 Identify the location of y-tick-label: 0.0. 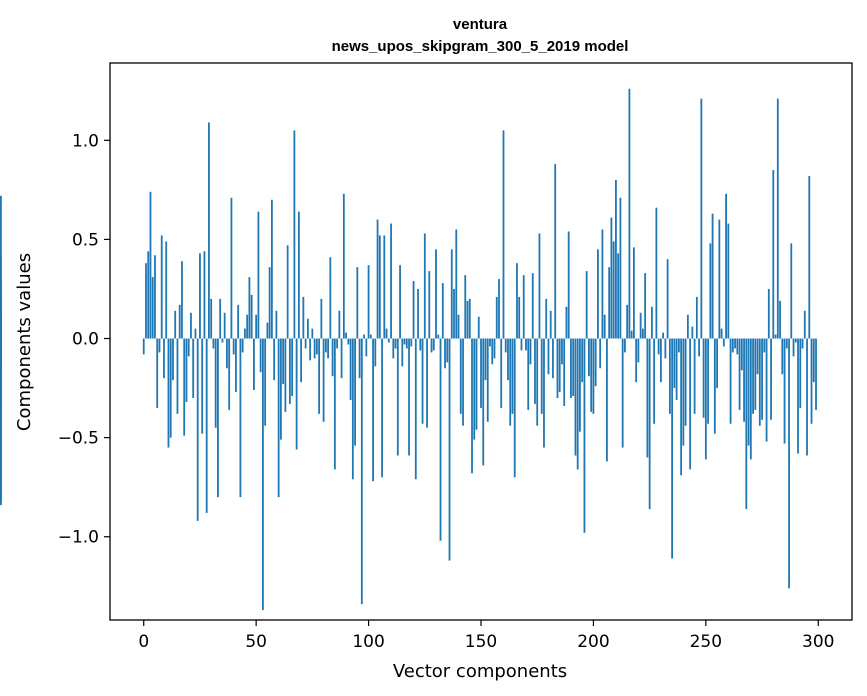
(85, 340).